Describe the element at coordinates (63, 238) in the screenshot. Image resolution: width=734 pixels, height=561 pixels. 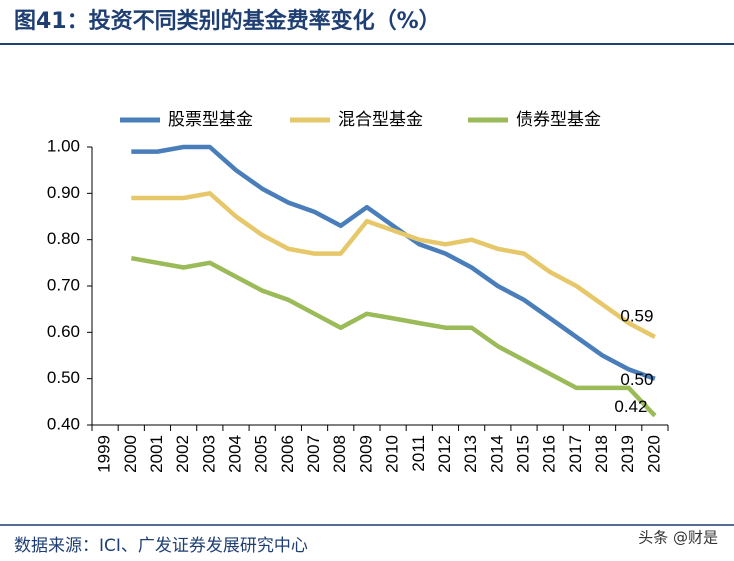
I see `y-tick-label: 0.80` at that location.